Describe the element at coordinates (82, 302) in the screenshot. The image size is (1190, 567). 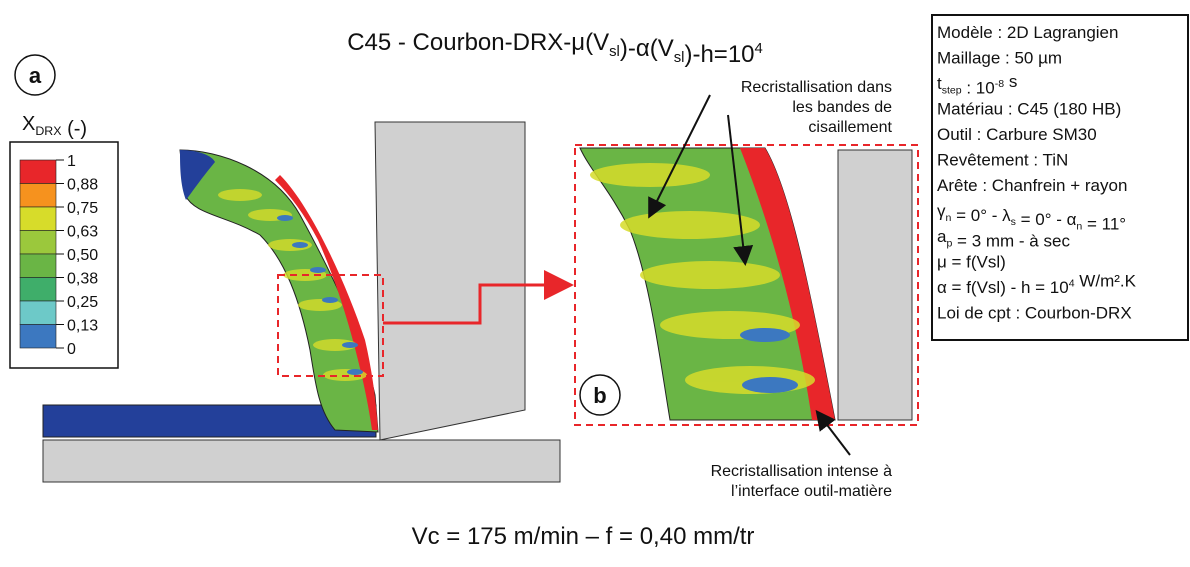
I see `legend-label: 0,25` at that location.